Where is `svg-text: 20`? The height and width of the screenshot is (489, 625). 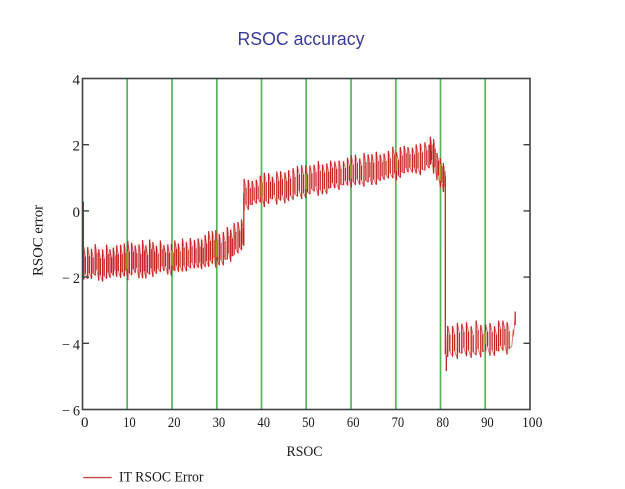
svg-text: 20 is located at coordinates (174, 423).